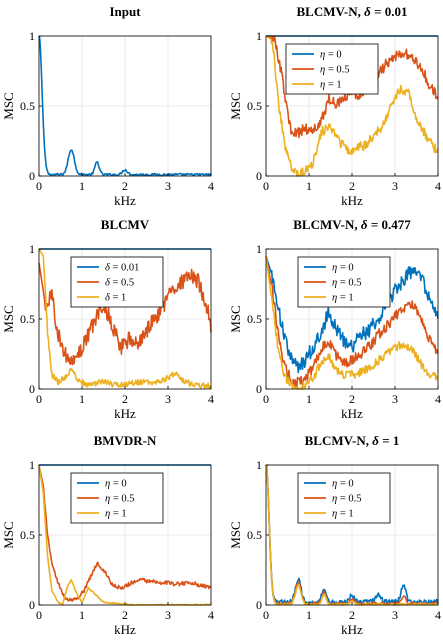  I want to click on chart-title-text: BLCMV, so click(125, 224).